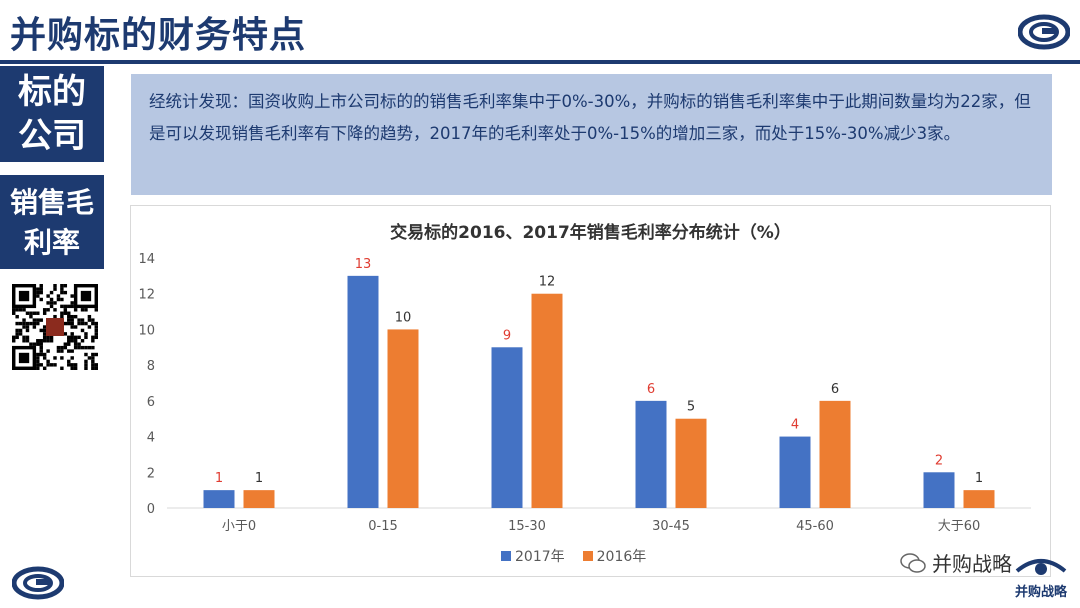 The width and height of the screenshot is (1080, 608). Describe the element at coordinates (972, 564) in the screenshot. I see `watermark-text: 并购战略` at that location.